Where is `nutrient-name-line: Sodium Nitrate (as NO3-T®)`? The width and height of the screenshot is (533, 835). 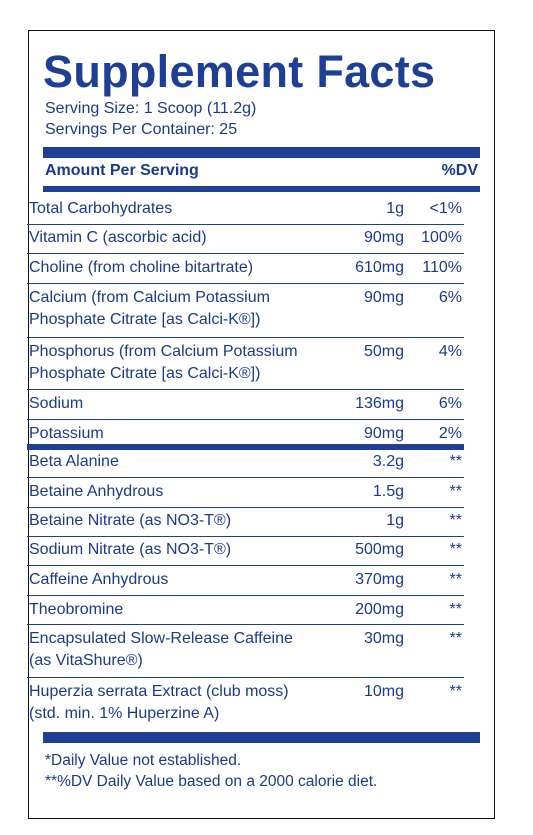 nutrient-name-line: Sodium Nitrate (as NO3-T®) is located at coordinates (130, 549).